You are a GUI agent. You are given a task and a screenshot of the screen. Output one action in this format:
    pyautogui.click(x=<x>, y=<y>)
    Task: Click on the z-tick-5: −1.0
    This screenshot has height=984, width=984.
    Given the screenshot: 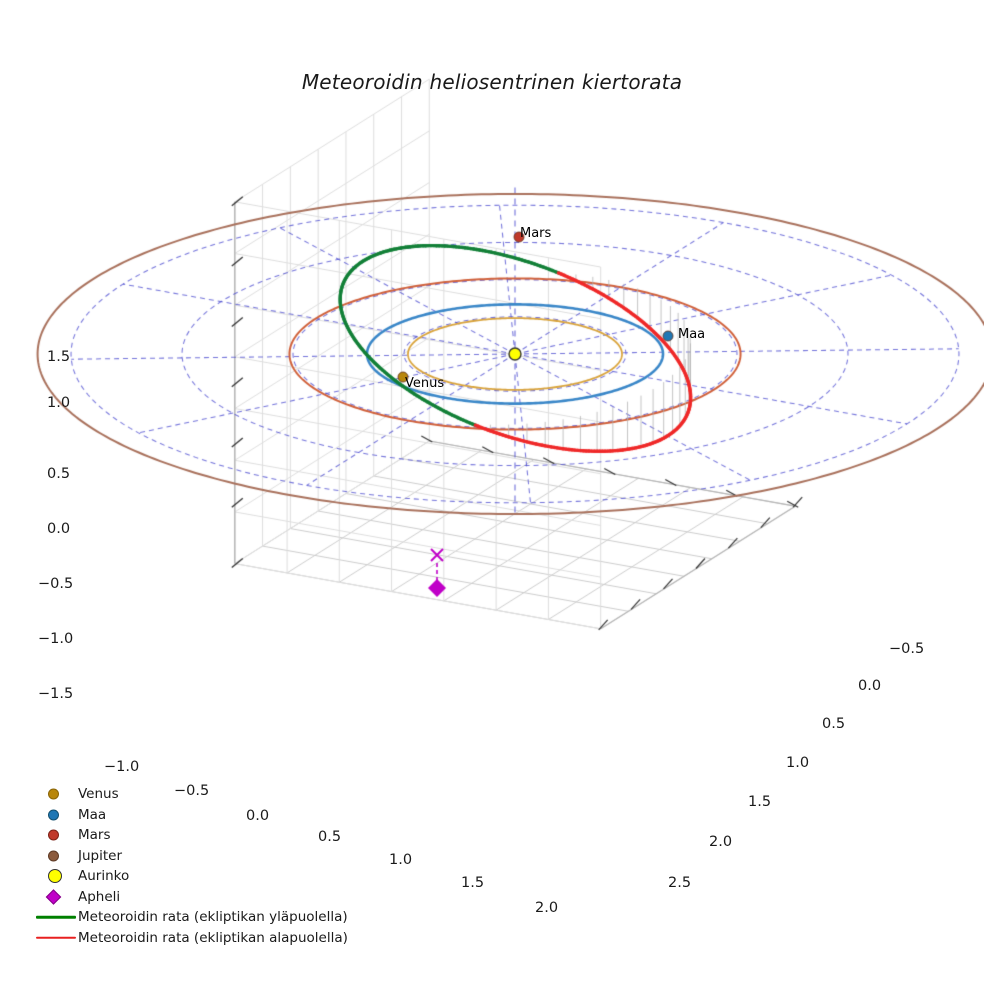 What is the action you would take?
    pyautogui.click(x=56, y=639)
    